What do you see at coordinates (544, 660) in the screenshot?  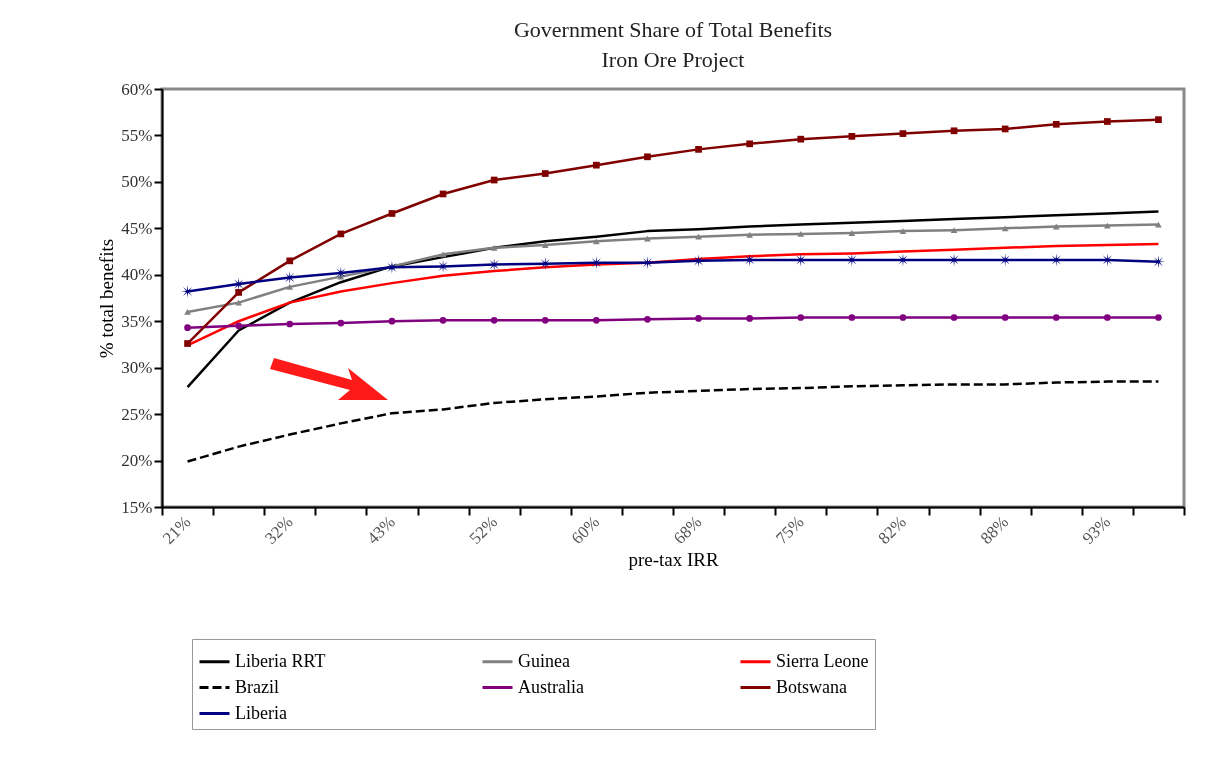 I see `legend-label: Guinea` at bounding box center [544, 660].